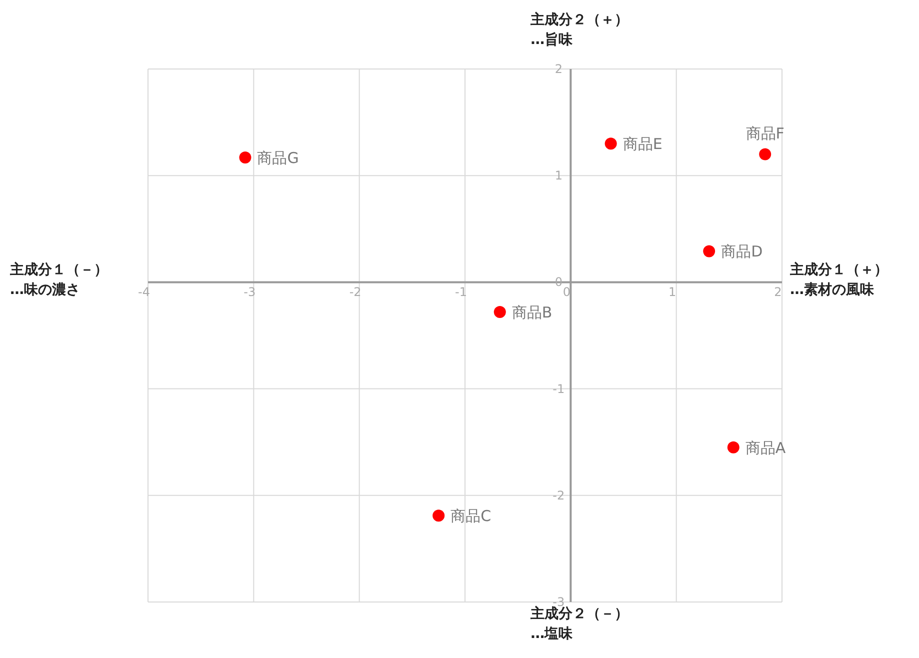 This screenshot has height=658, width=919. I want to click on x-axis-title: 主成分１（＋） …素材の風味, so click(839, 280).